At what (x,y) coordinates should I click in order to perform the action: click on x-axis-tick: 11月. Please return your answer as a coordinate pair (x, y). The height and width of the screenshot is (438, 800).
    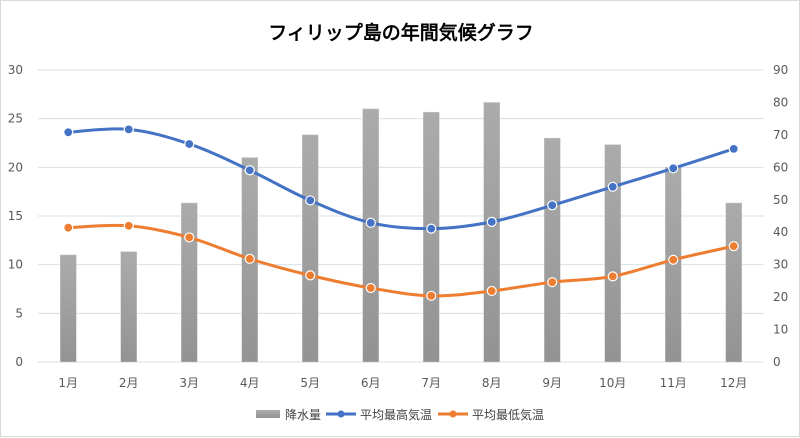
    Looking at the image, I should click on (673, 383).